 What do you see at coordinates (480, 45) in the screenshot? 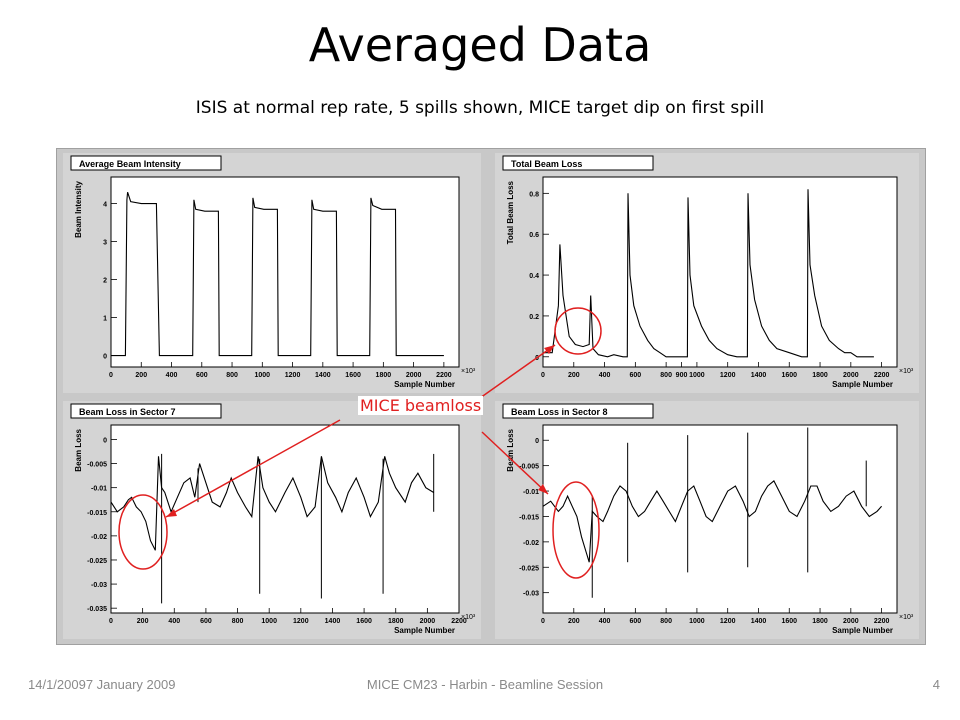
I see `slide-title: Averaged Data` at bounding box center [480, 45].